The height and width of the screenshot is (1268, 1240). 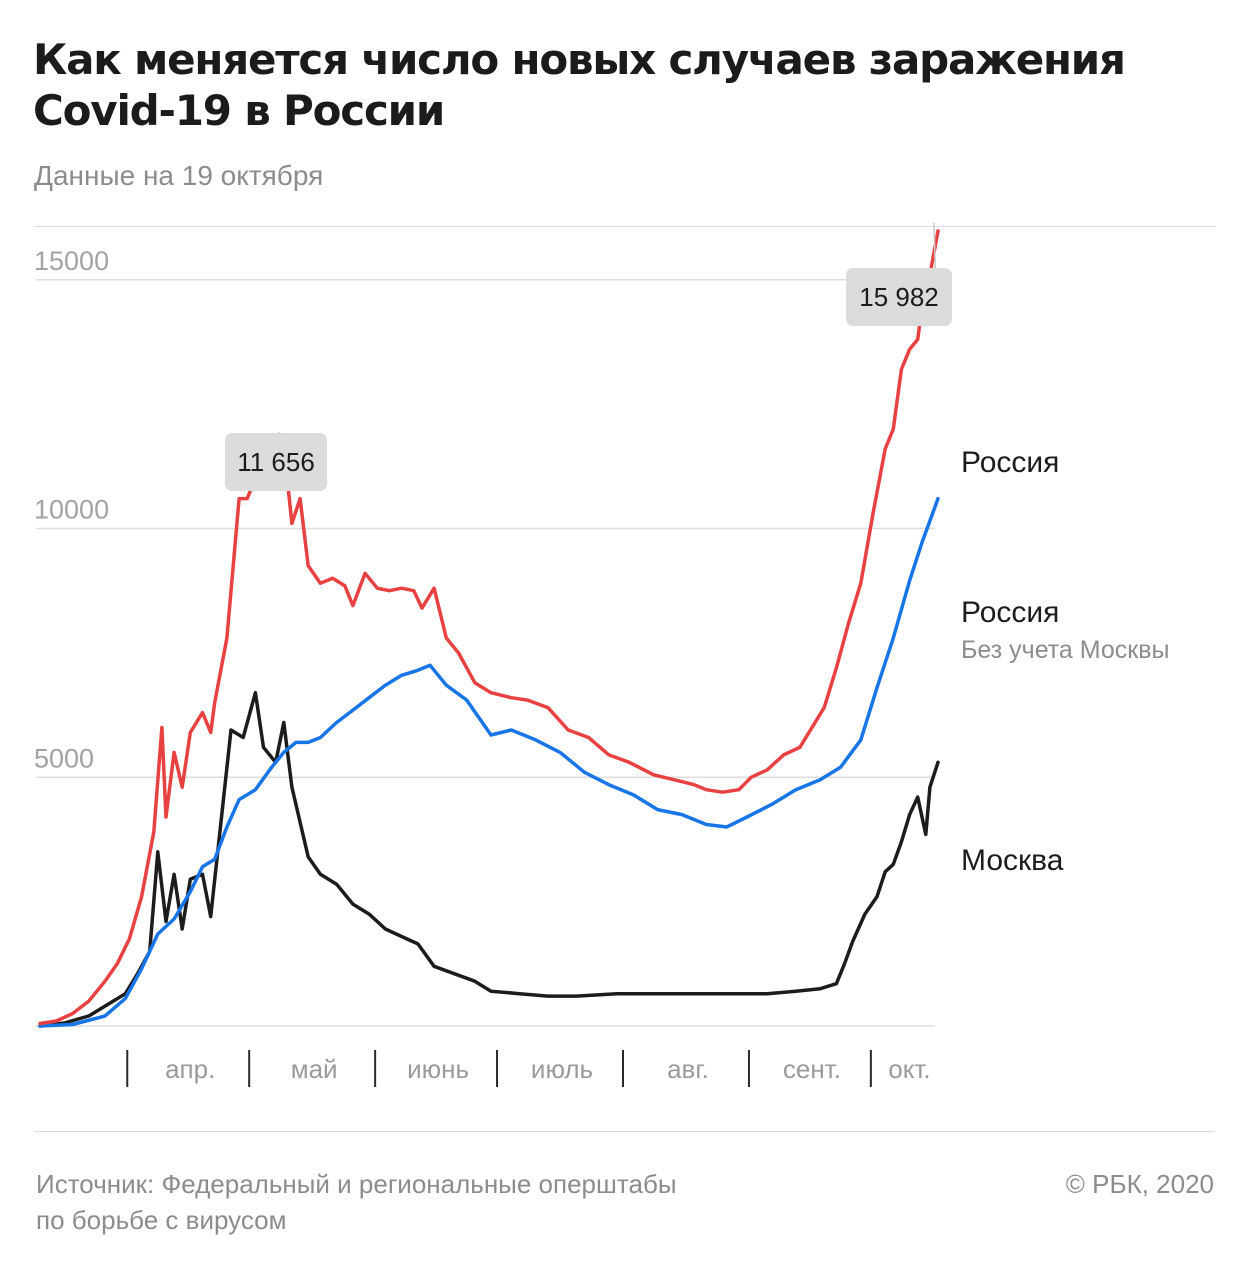 I want to click on x-tick-label: авг., so click(x=688, y=1069).